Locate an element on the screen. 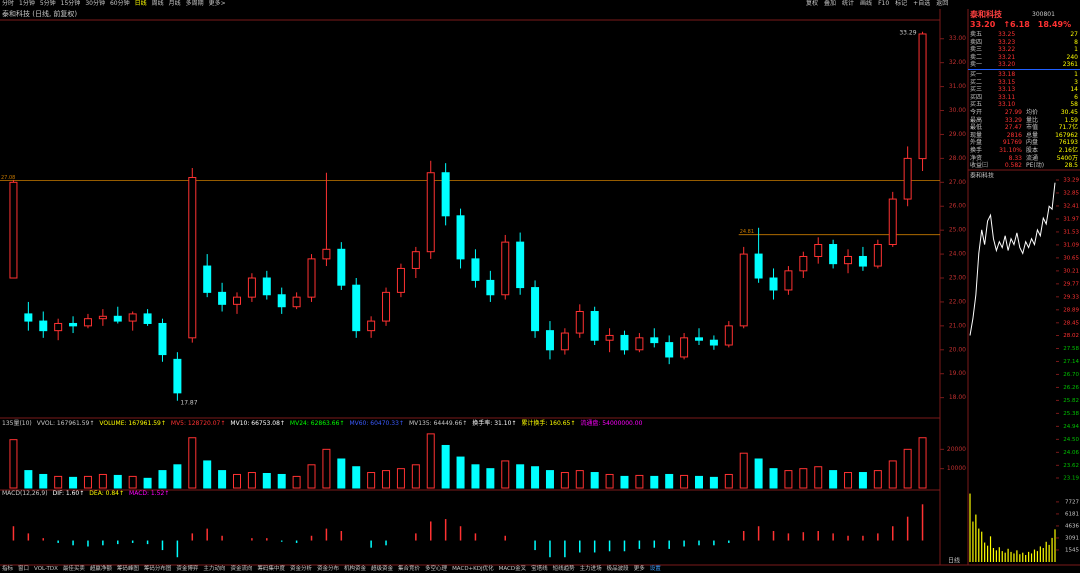 The width and height of the screenshot is (1080, 573). tab: 30分钟 is located at coordinates (95, 3).